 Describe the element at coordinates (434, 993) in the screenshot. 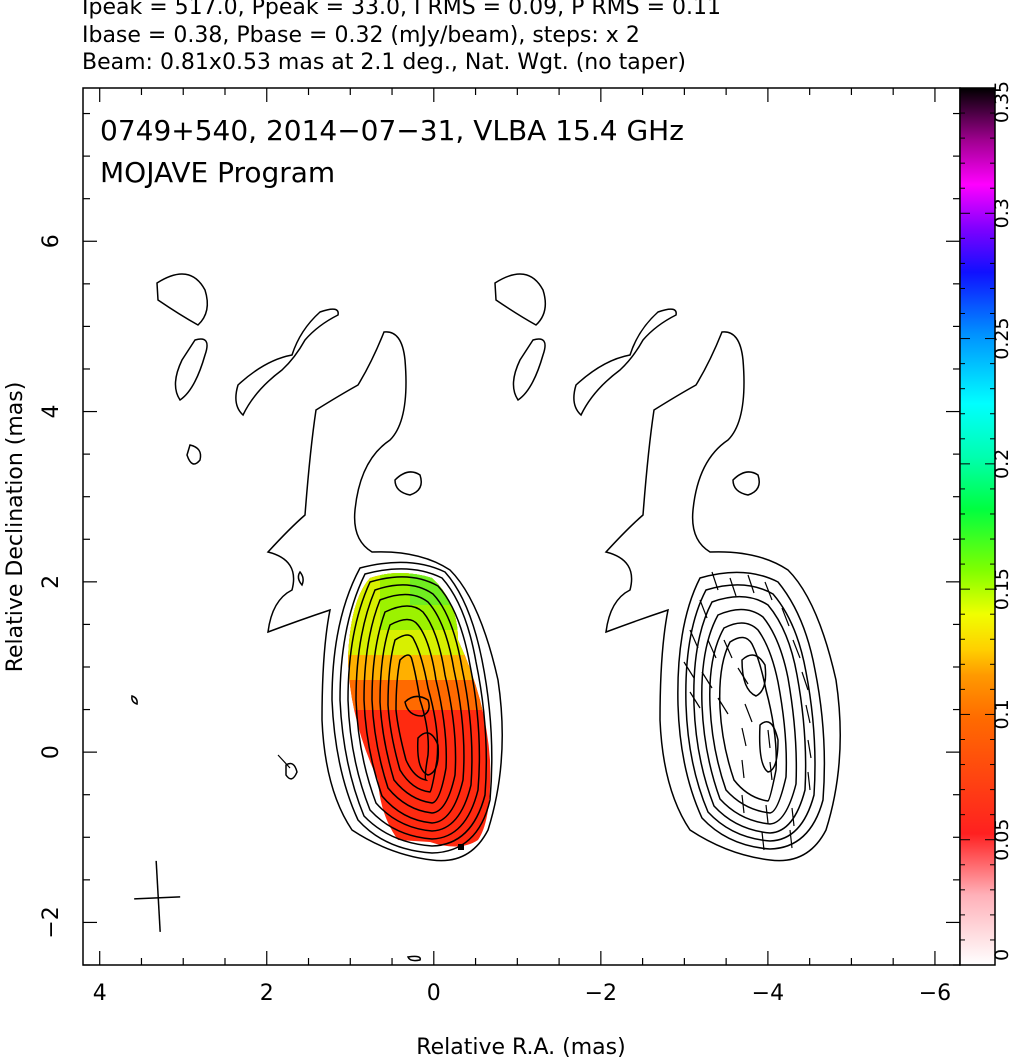

I see `x-tick-label: 0` at that location.